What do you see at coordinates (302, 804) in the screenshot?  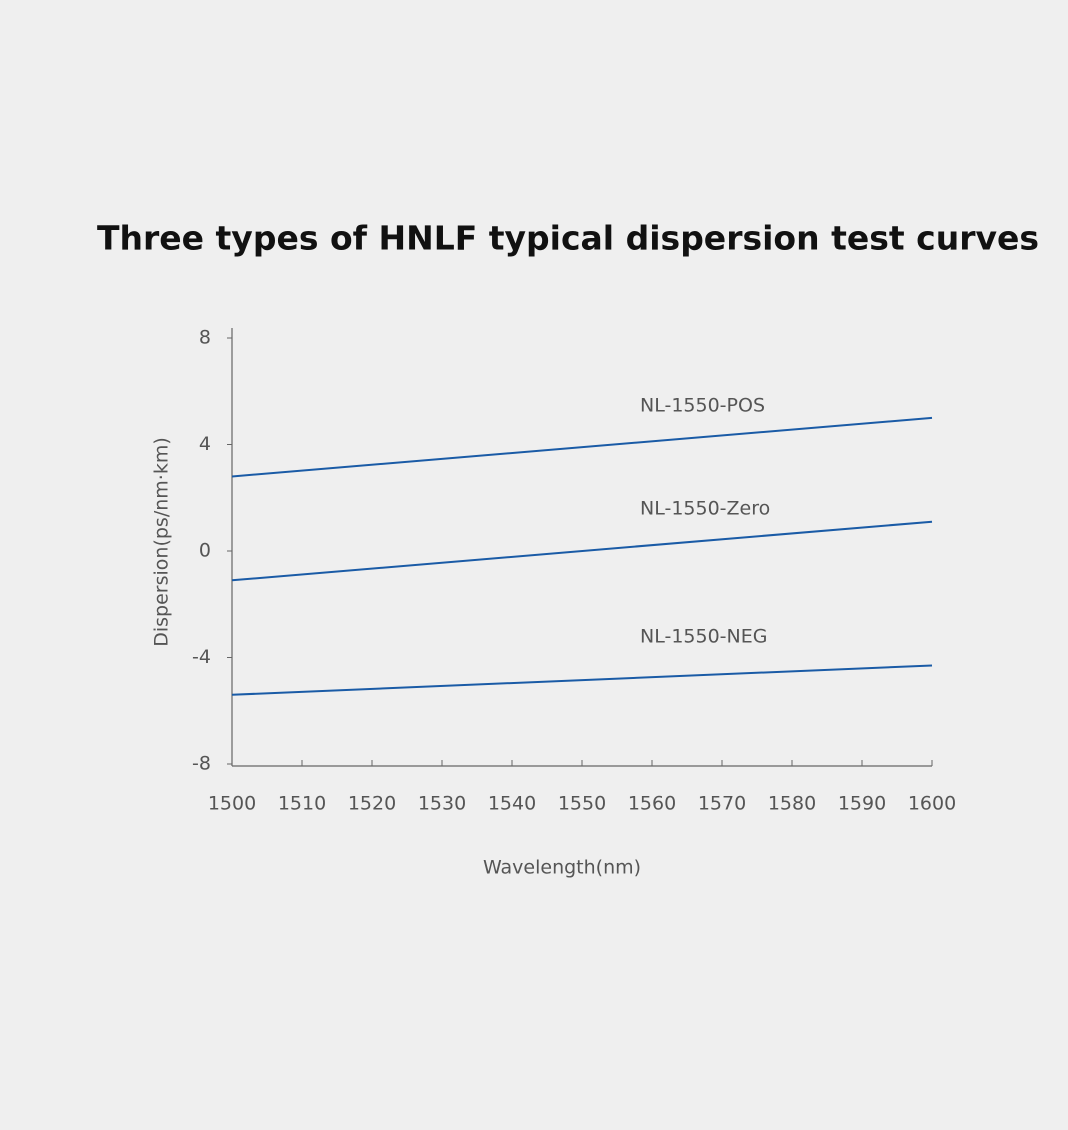 I see `x-tick-label: 1510` at bounding box center [302, 804].